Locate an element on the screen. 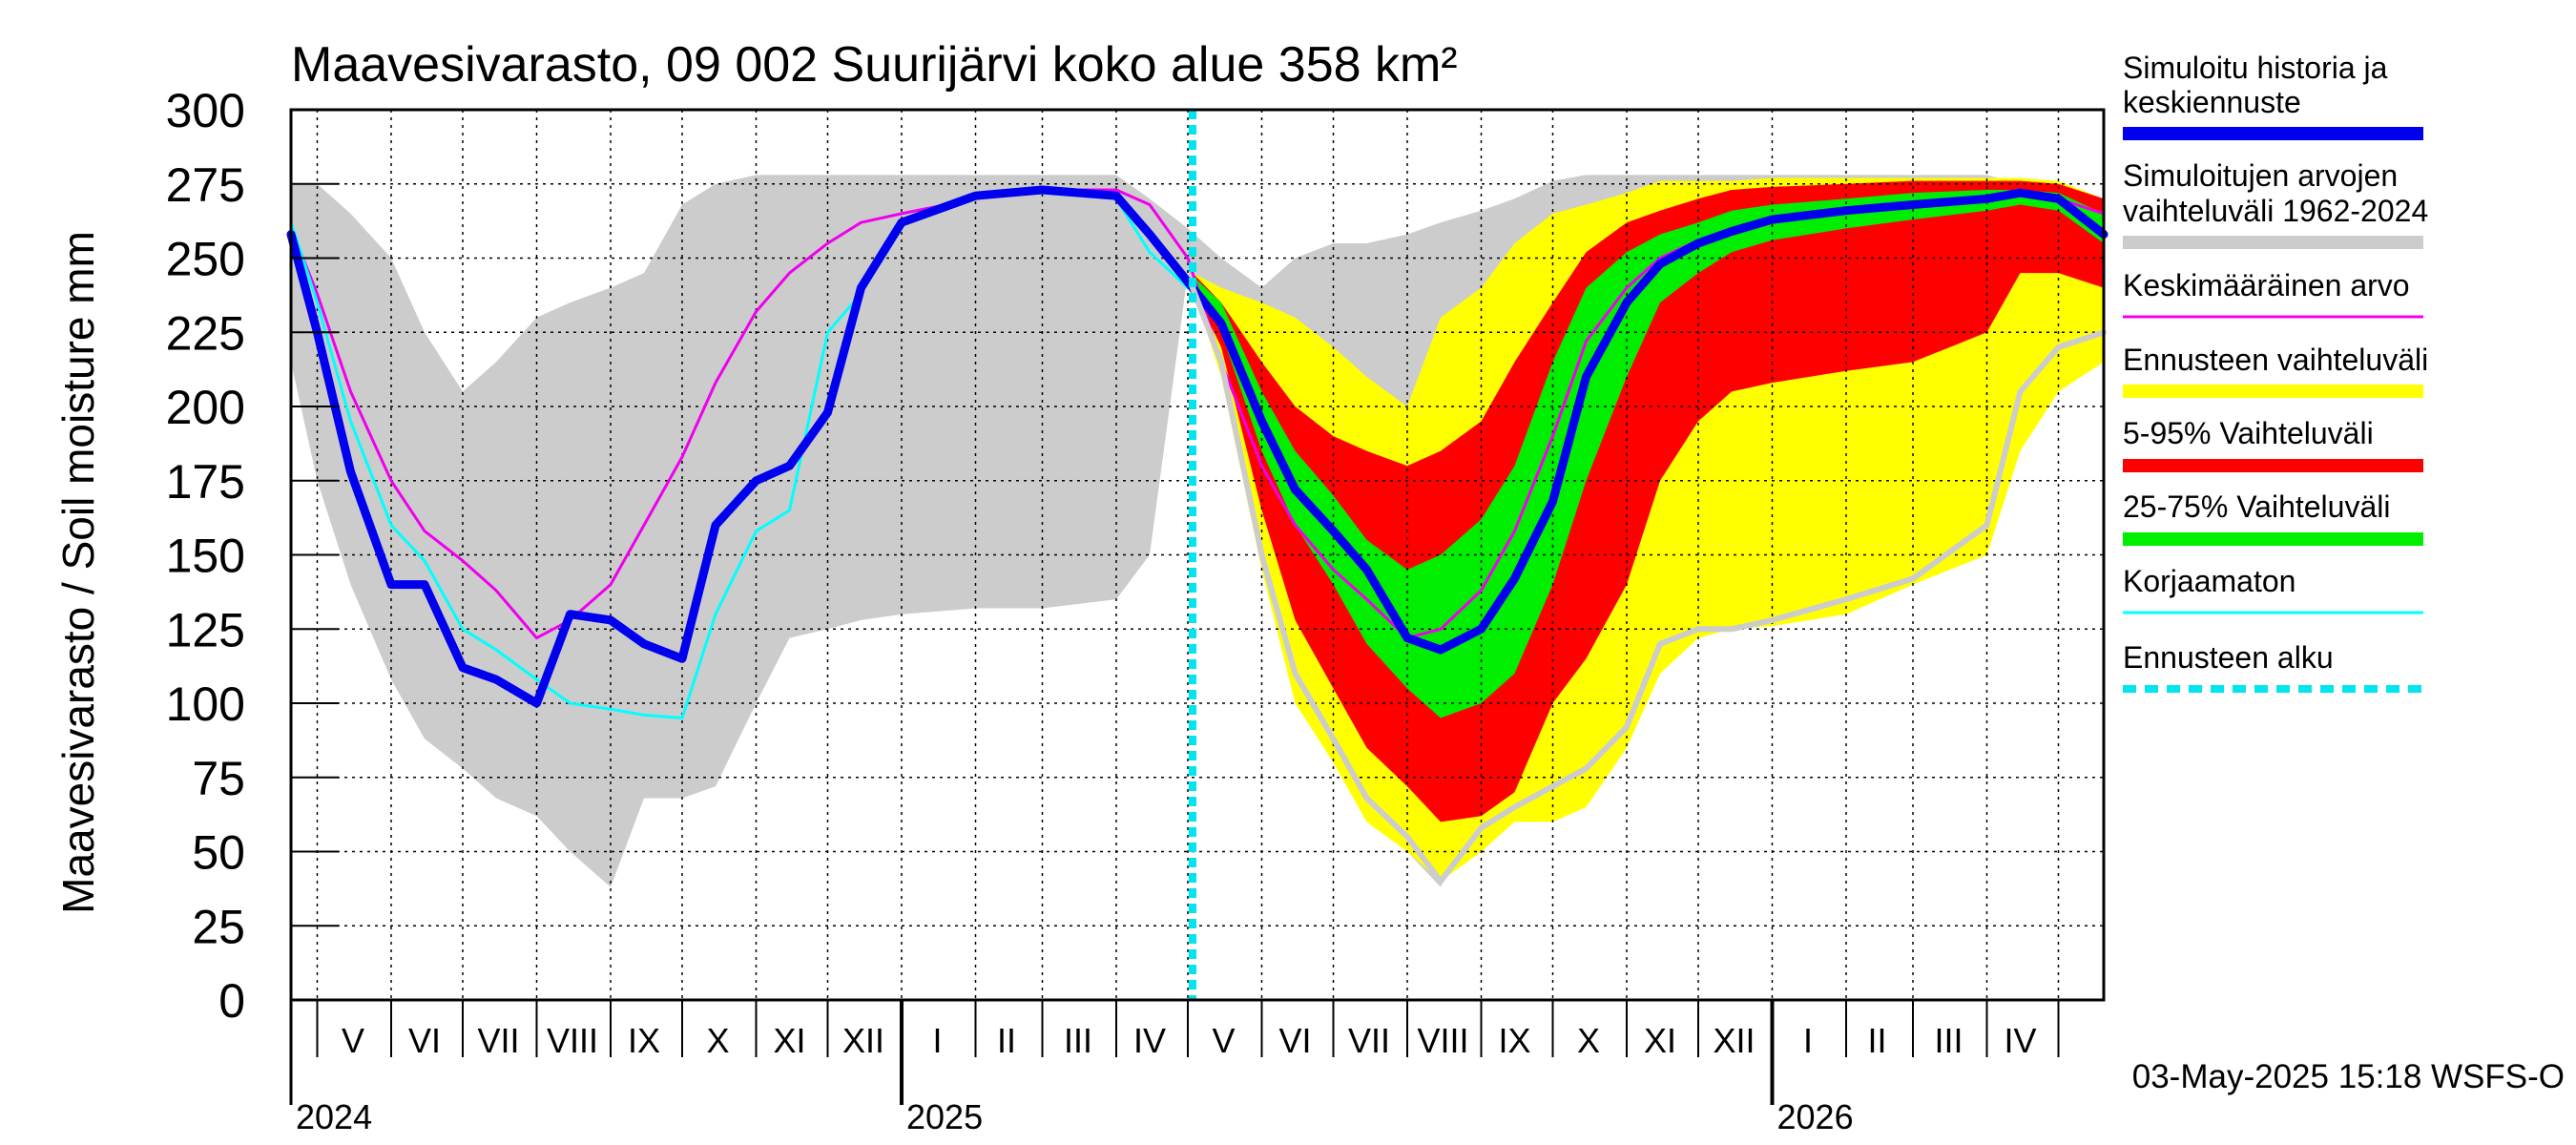 The height and width of the screenshot is (1145, 2576). y-tick-label-5: 125 is located at coordinates (205, 629).